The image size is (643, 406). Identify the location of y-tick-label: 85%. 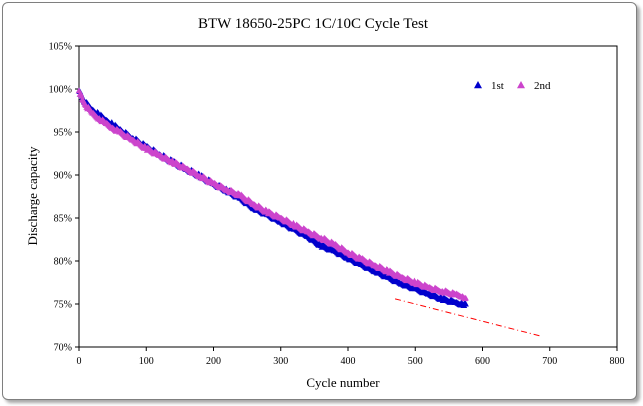
(63, 219).